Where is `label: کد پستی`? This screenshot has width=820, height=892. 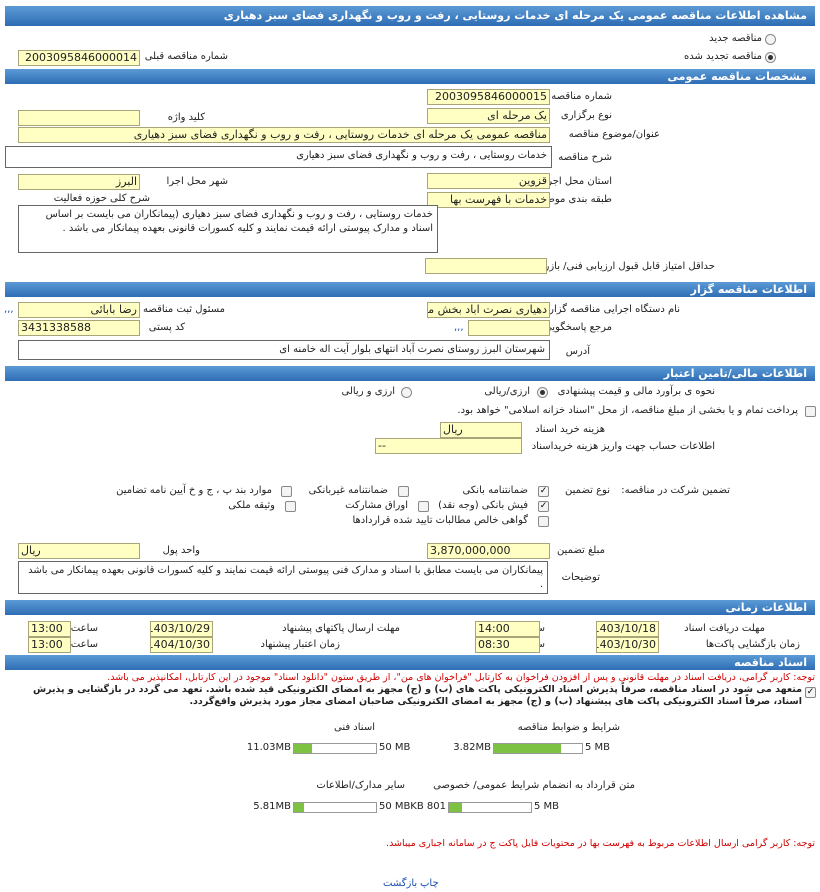 label: کد پستی is located at coordinates (166, 327).